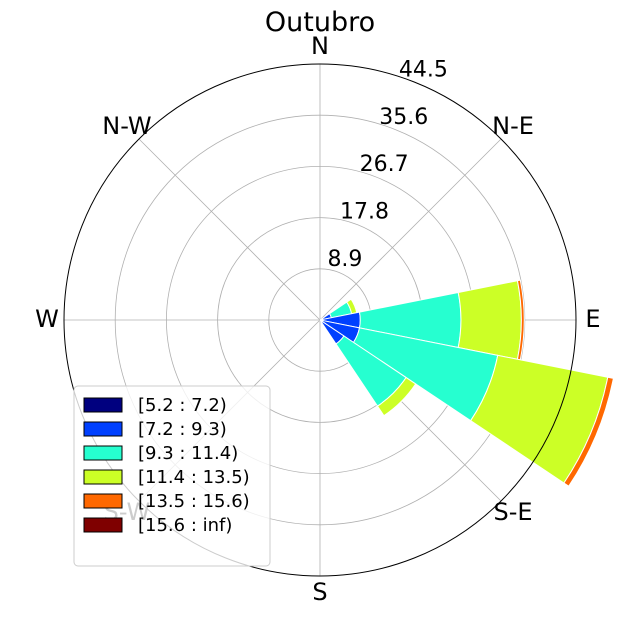 The image size is (640, 640). Describe the element at coordinates (344, 259) in the screenshot. I see `radial-tick-label-0: 8.9` at that location.